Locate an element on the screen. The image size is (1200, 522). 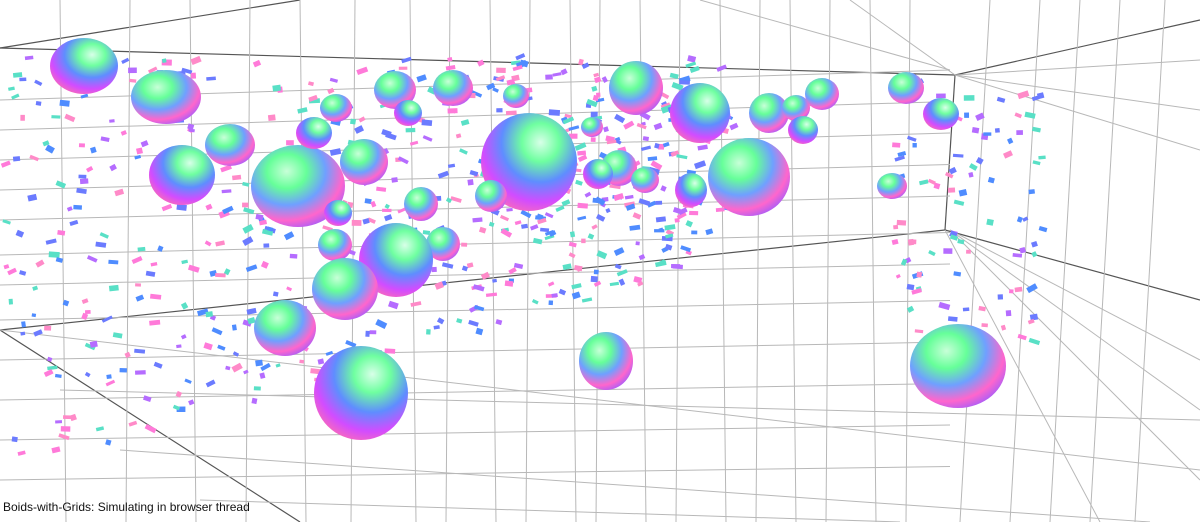
bounds-edge is located at coordinates (1072, 265).